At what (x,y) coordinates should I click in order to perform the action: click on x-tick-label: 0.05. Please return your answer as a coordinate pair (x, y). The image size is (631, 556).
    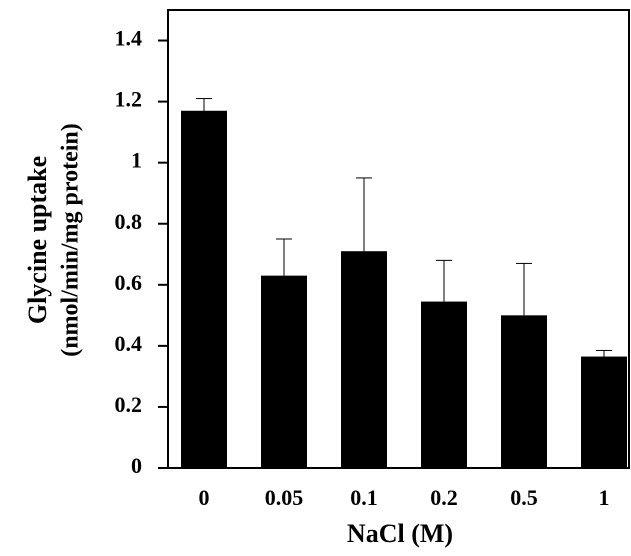
    Looking at the image, I should click on (284, 497).